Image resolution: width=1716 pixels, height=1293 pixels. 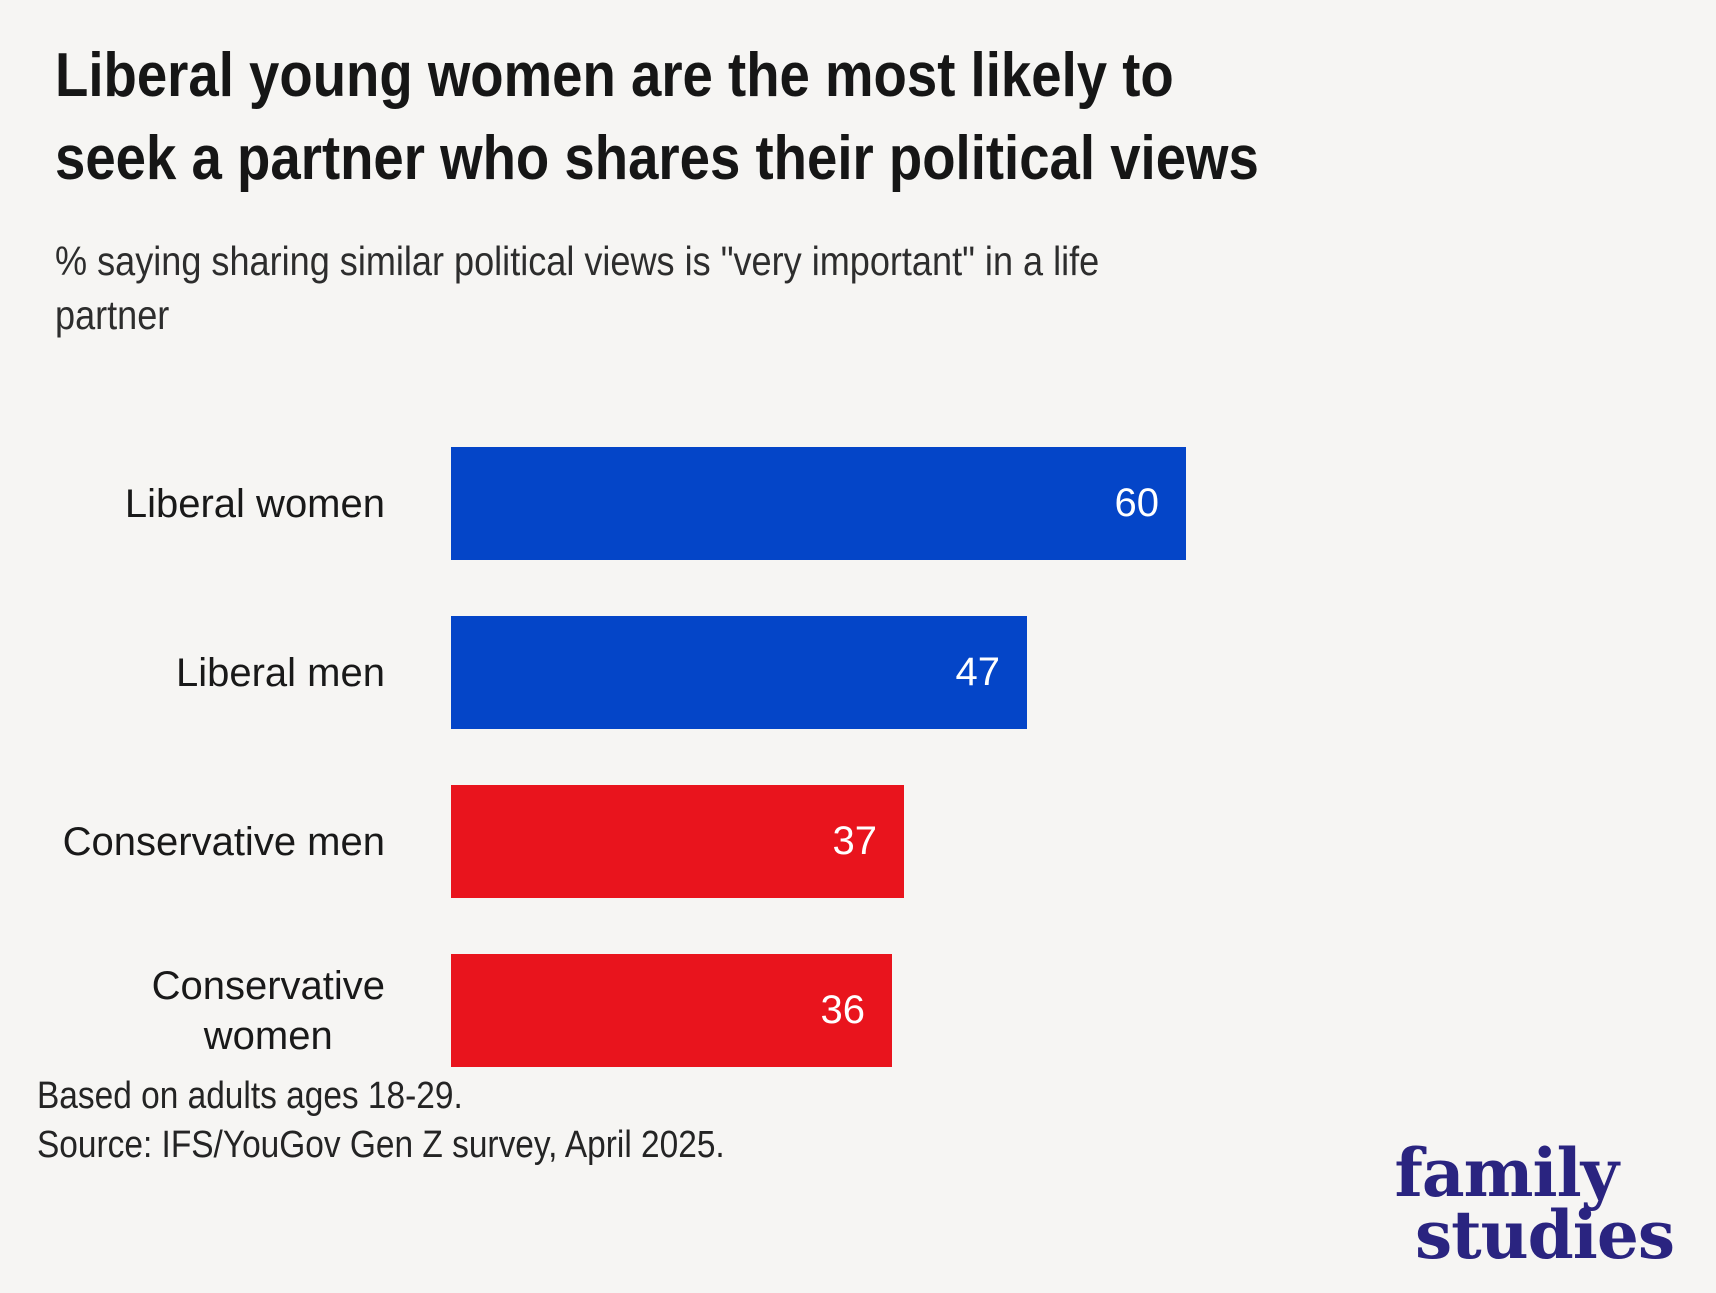 I want to click on value-label: 60, so click(x=1137, y=503).